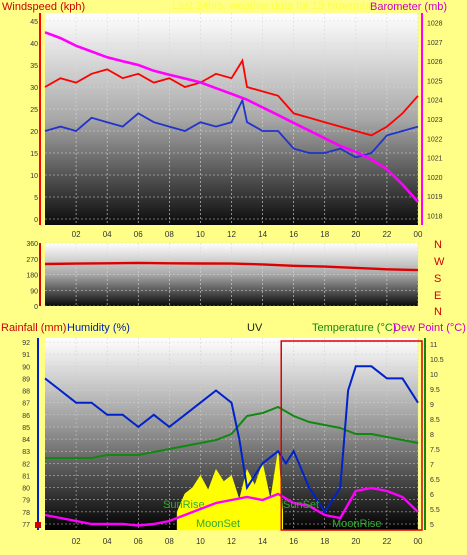  What do you see at coordinates (435, 101) in the screenshot?
I see `barometer-y-tick-label: 1024` at bounding box center [435, 101].